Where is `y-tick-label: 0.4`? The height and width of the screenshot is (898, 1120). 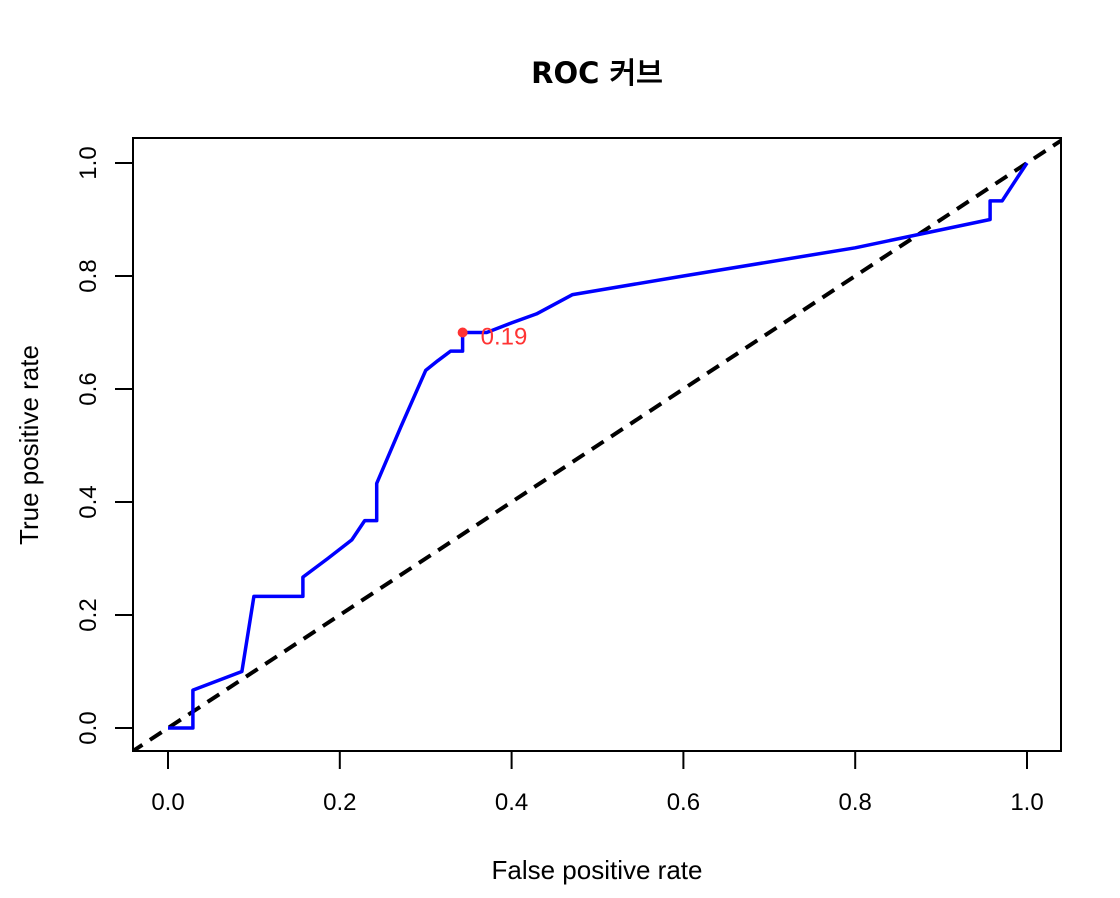
y-tick-label: 0.4 is located at coordinates (88, 501).